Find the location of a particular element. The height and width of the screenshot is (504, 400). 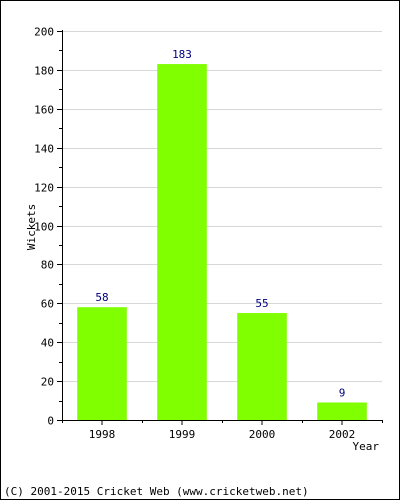

y-tick-label: 20 is located at coordinates (47, 382).